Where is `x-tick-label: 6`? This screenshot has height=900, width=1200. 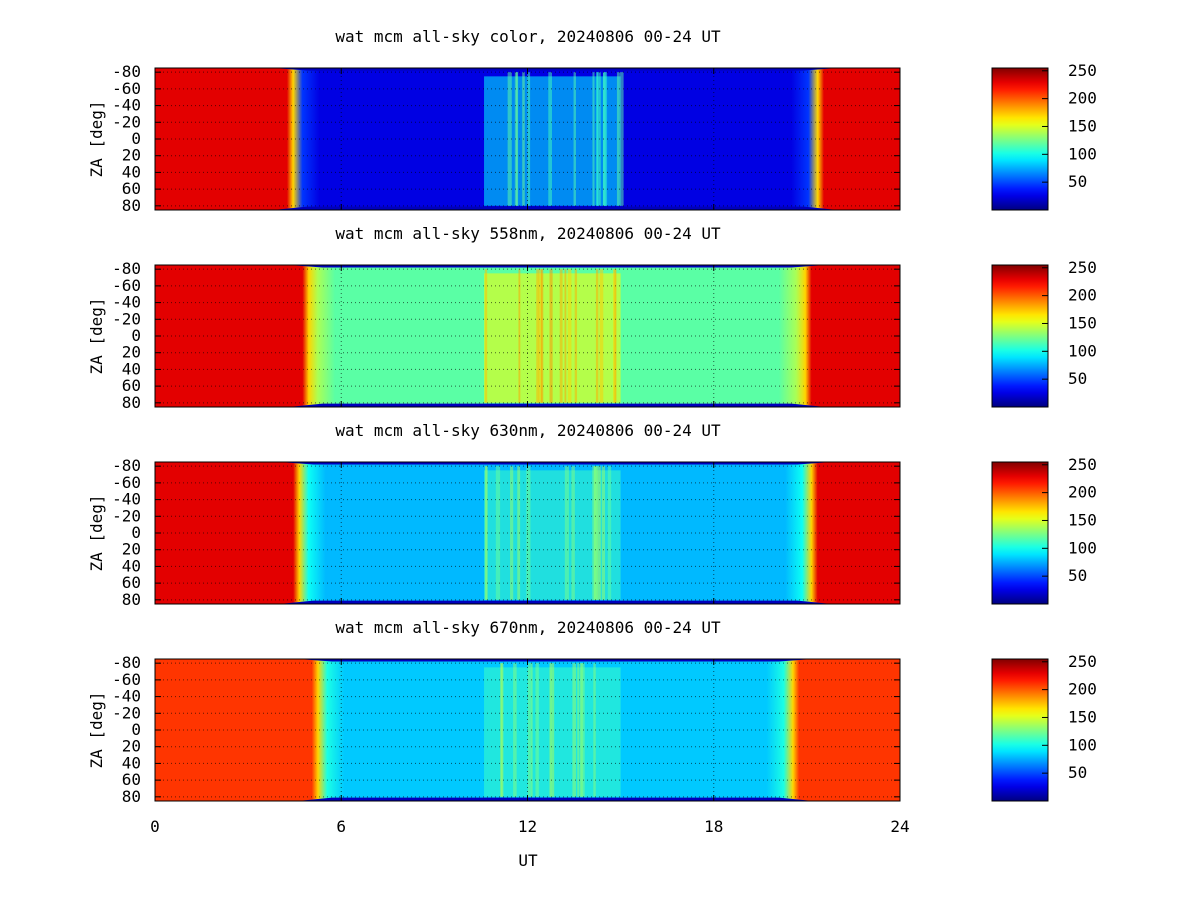 x-tick-label: 6 is located at coordinates (341, 826).